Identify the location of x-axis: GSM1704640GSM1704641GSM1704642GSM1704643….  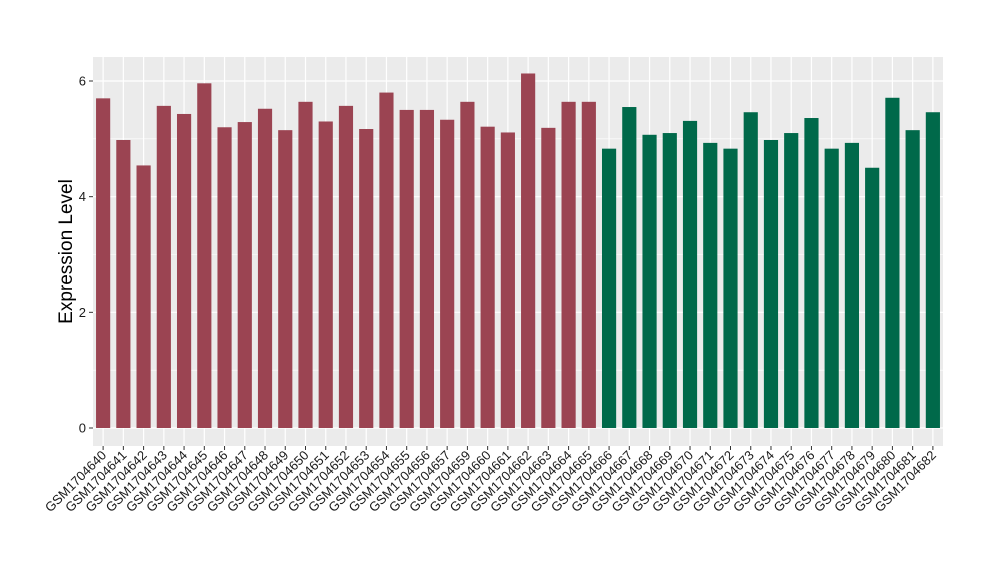
(490, 480).